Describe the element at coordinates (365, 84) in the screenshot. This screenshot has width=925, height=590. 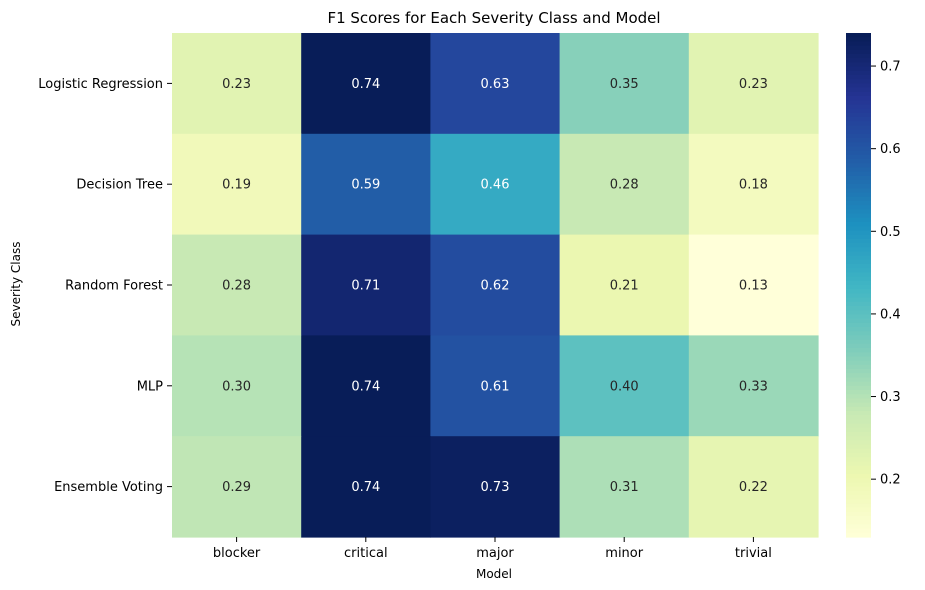
I see `cell-value-label: 0.74` at that location.